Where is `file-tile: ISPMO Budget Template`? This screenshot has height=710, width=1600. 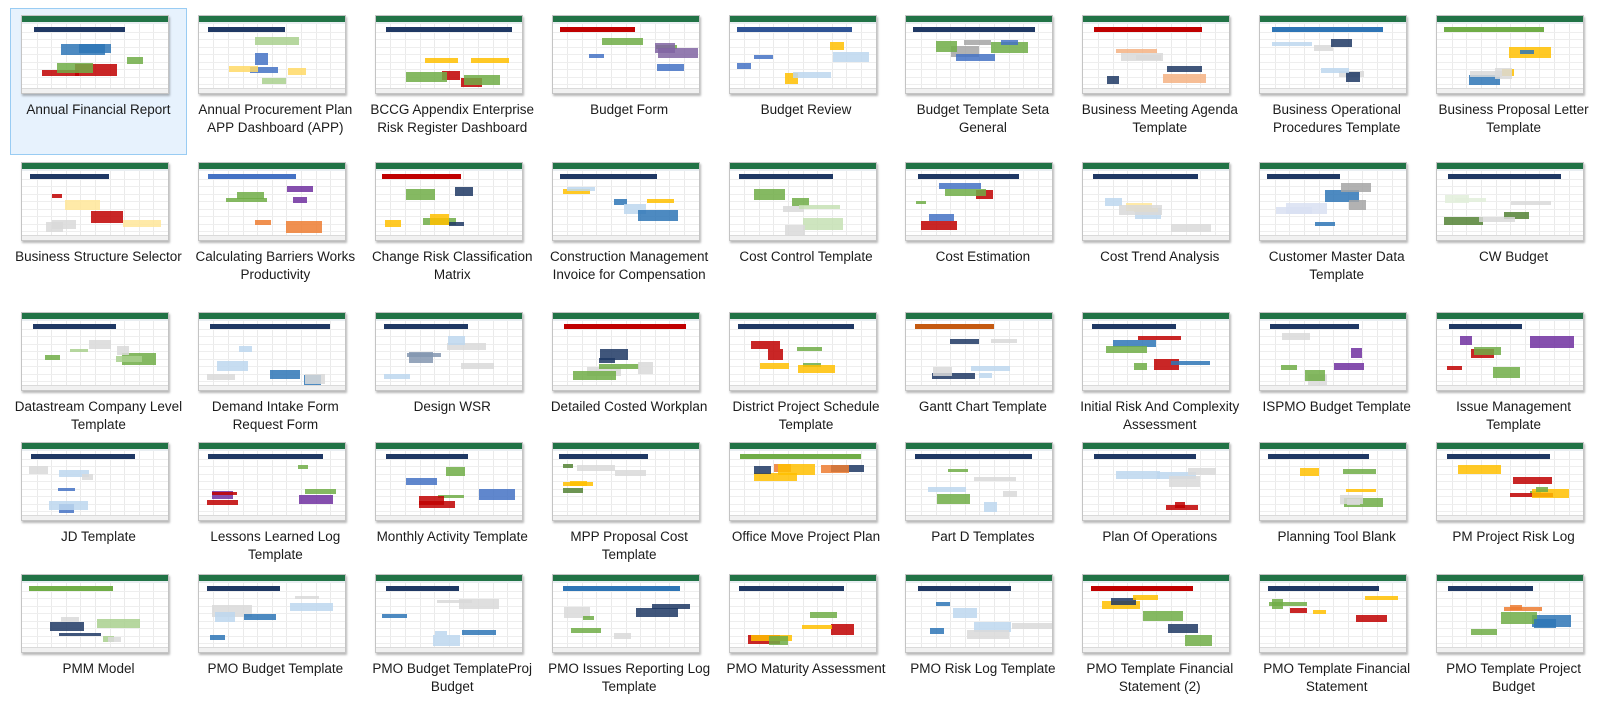 file-tile: ISPMO Budget Template is located at coordinates (1336, 370).